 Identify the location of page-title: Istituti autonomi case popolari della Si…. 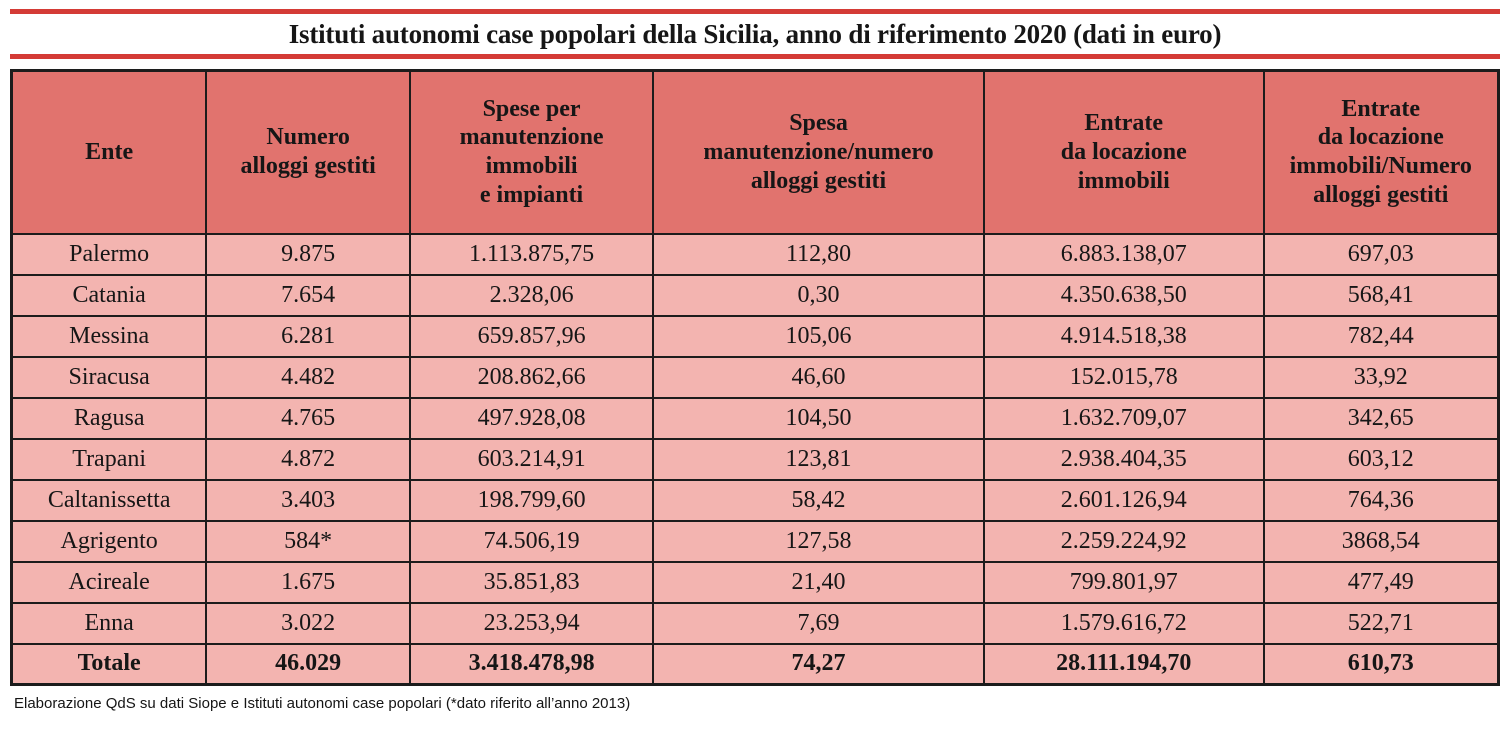
(755, 34).